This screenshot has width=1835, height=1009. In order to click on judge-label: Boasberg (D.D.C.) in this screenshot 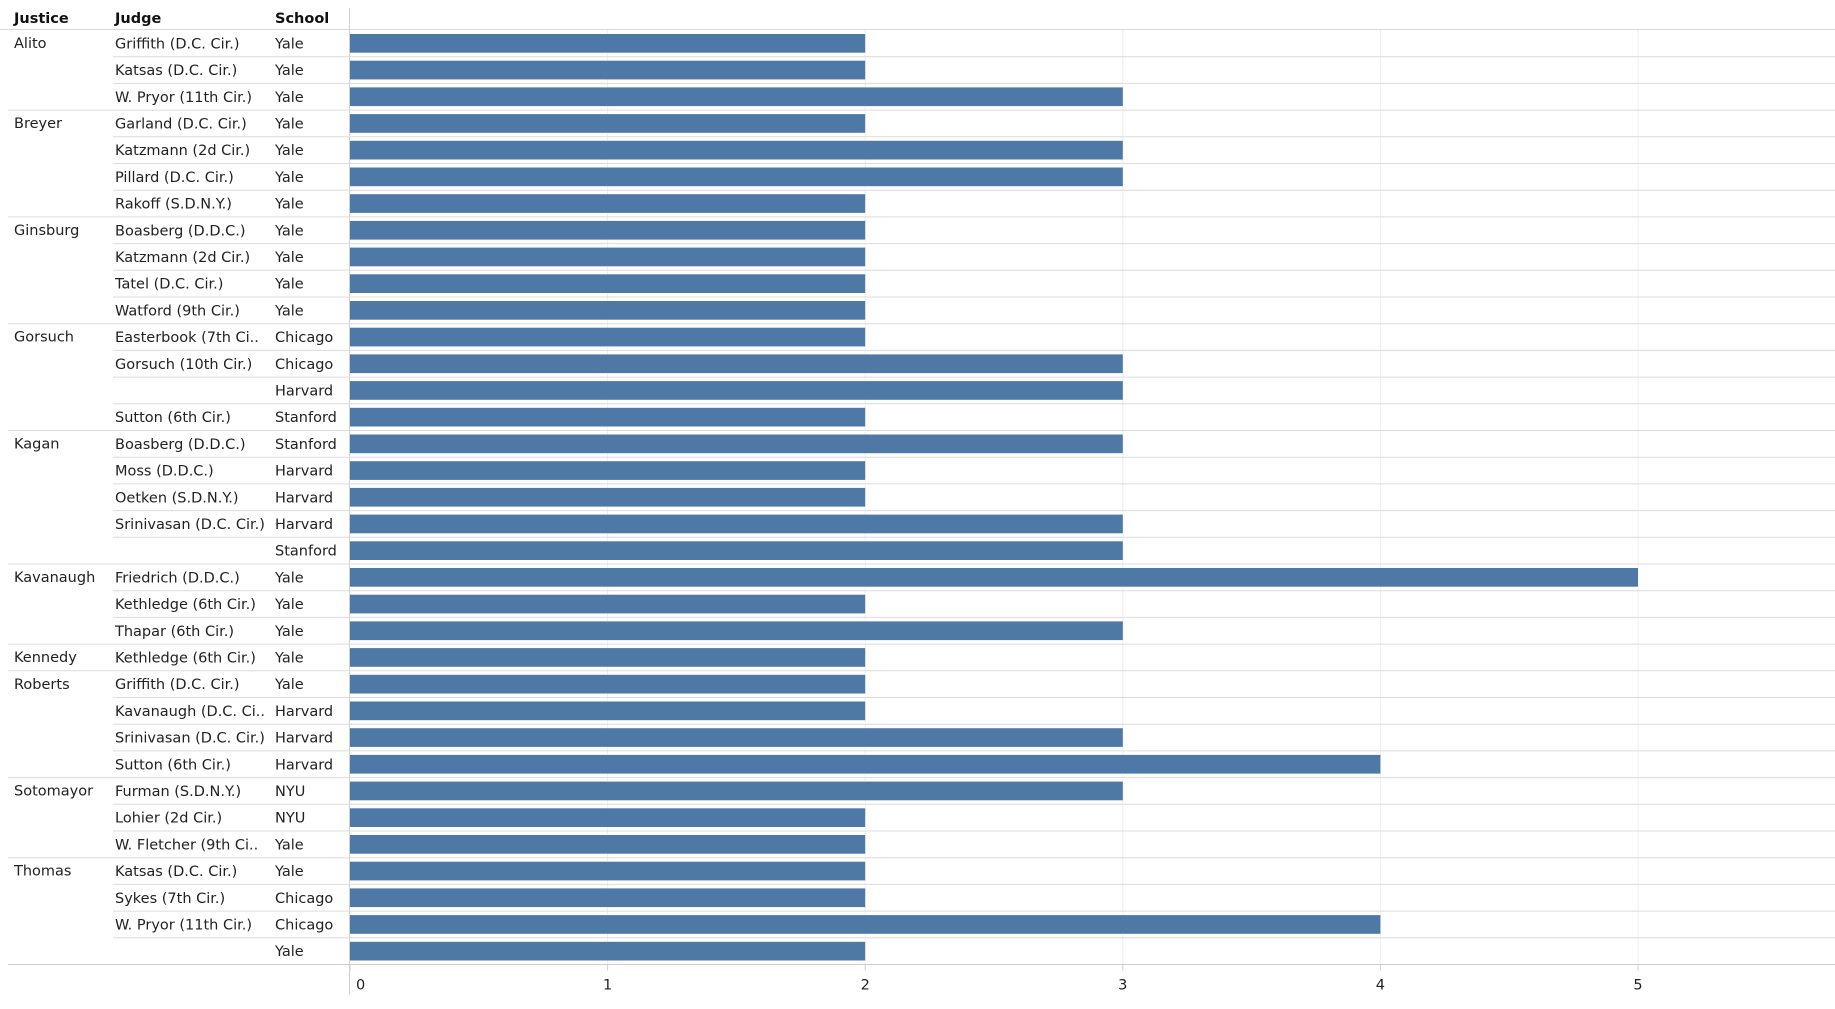, I will do `click(180, 445)`.